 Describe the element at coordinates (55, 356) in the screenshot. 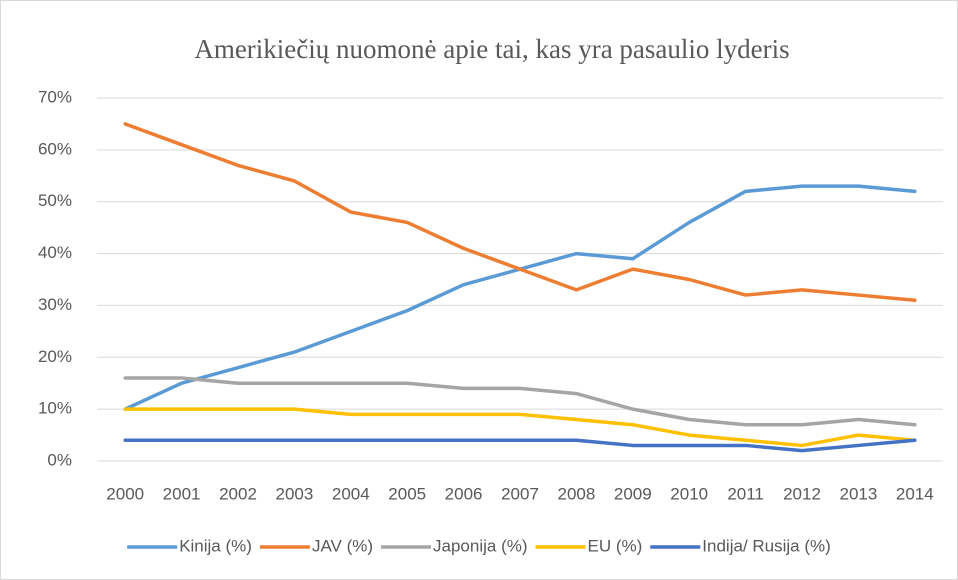

I see `y-tick-label: 20%` at that location.